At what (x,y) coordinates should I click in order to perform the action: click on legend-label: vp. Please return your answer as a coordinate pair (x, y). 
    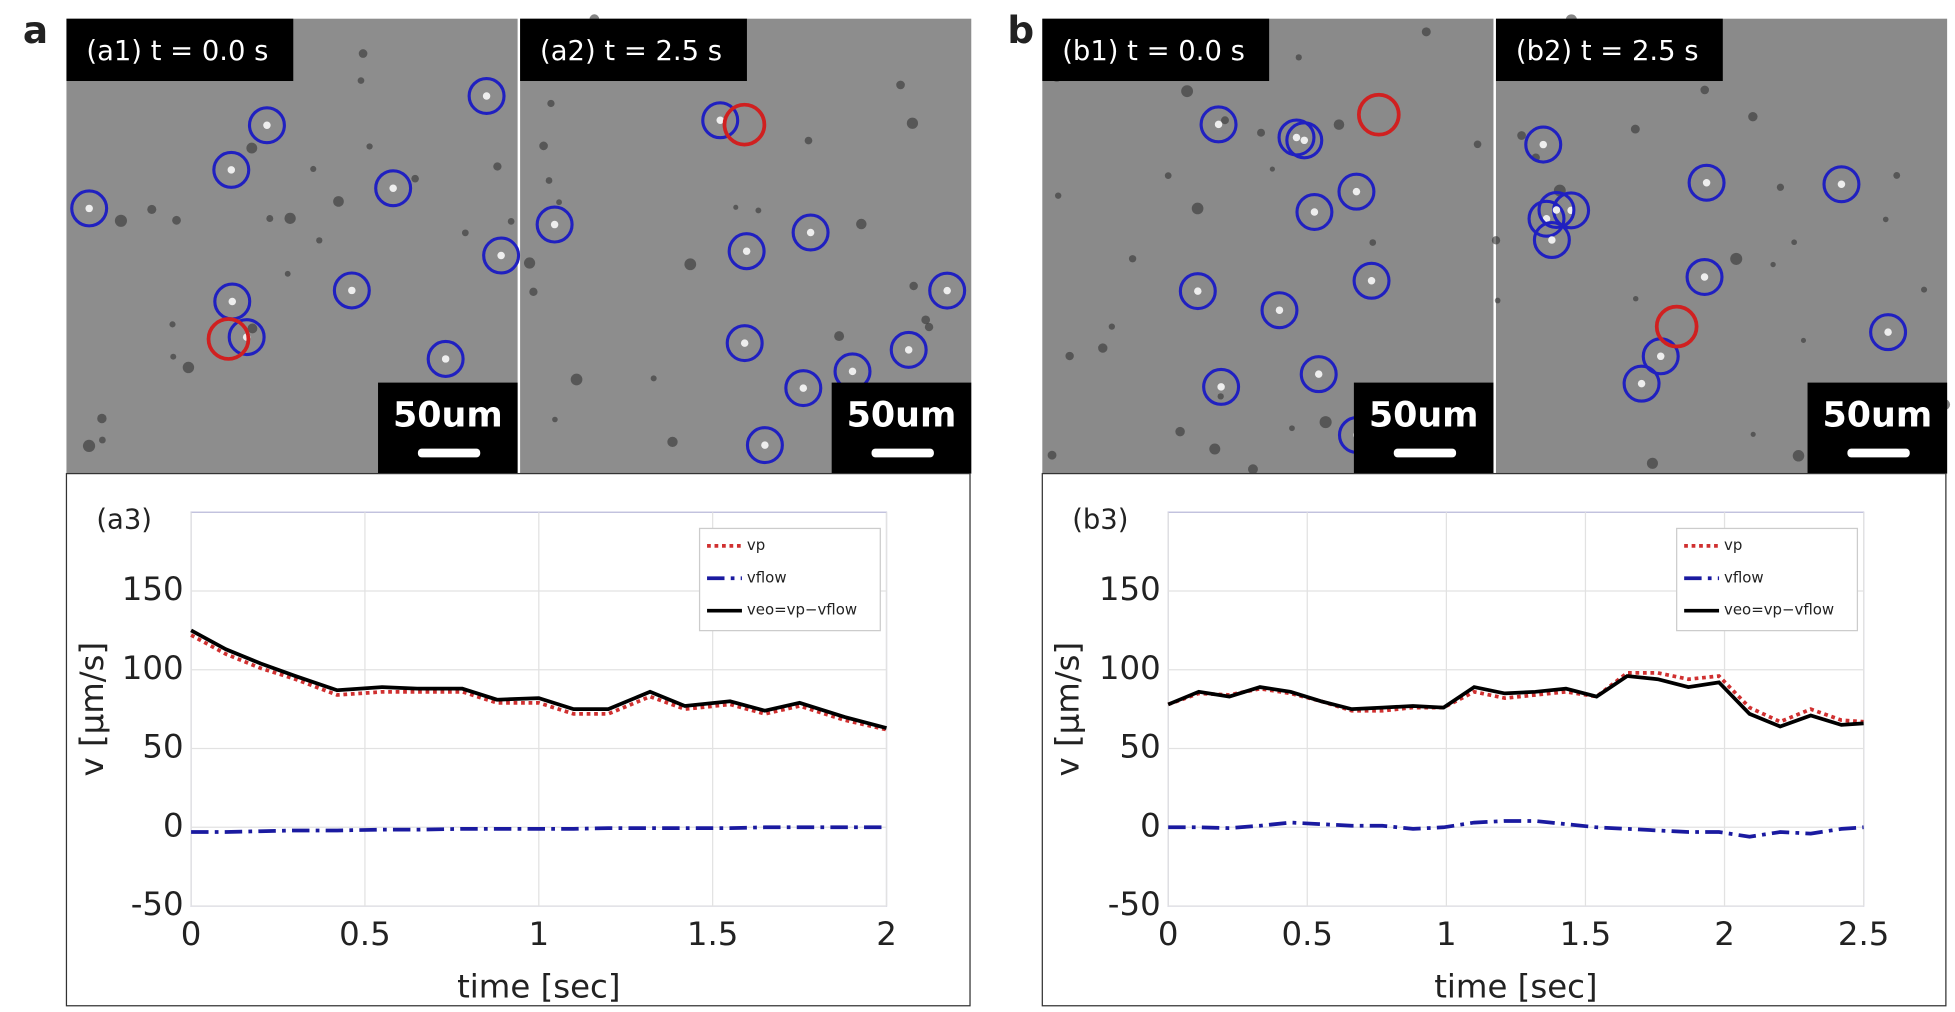
    Looking at the image, I should click on (756, 545).